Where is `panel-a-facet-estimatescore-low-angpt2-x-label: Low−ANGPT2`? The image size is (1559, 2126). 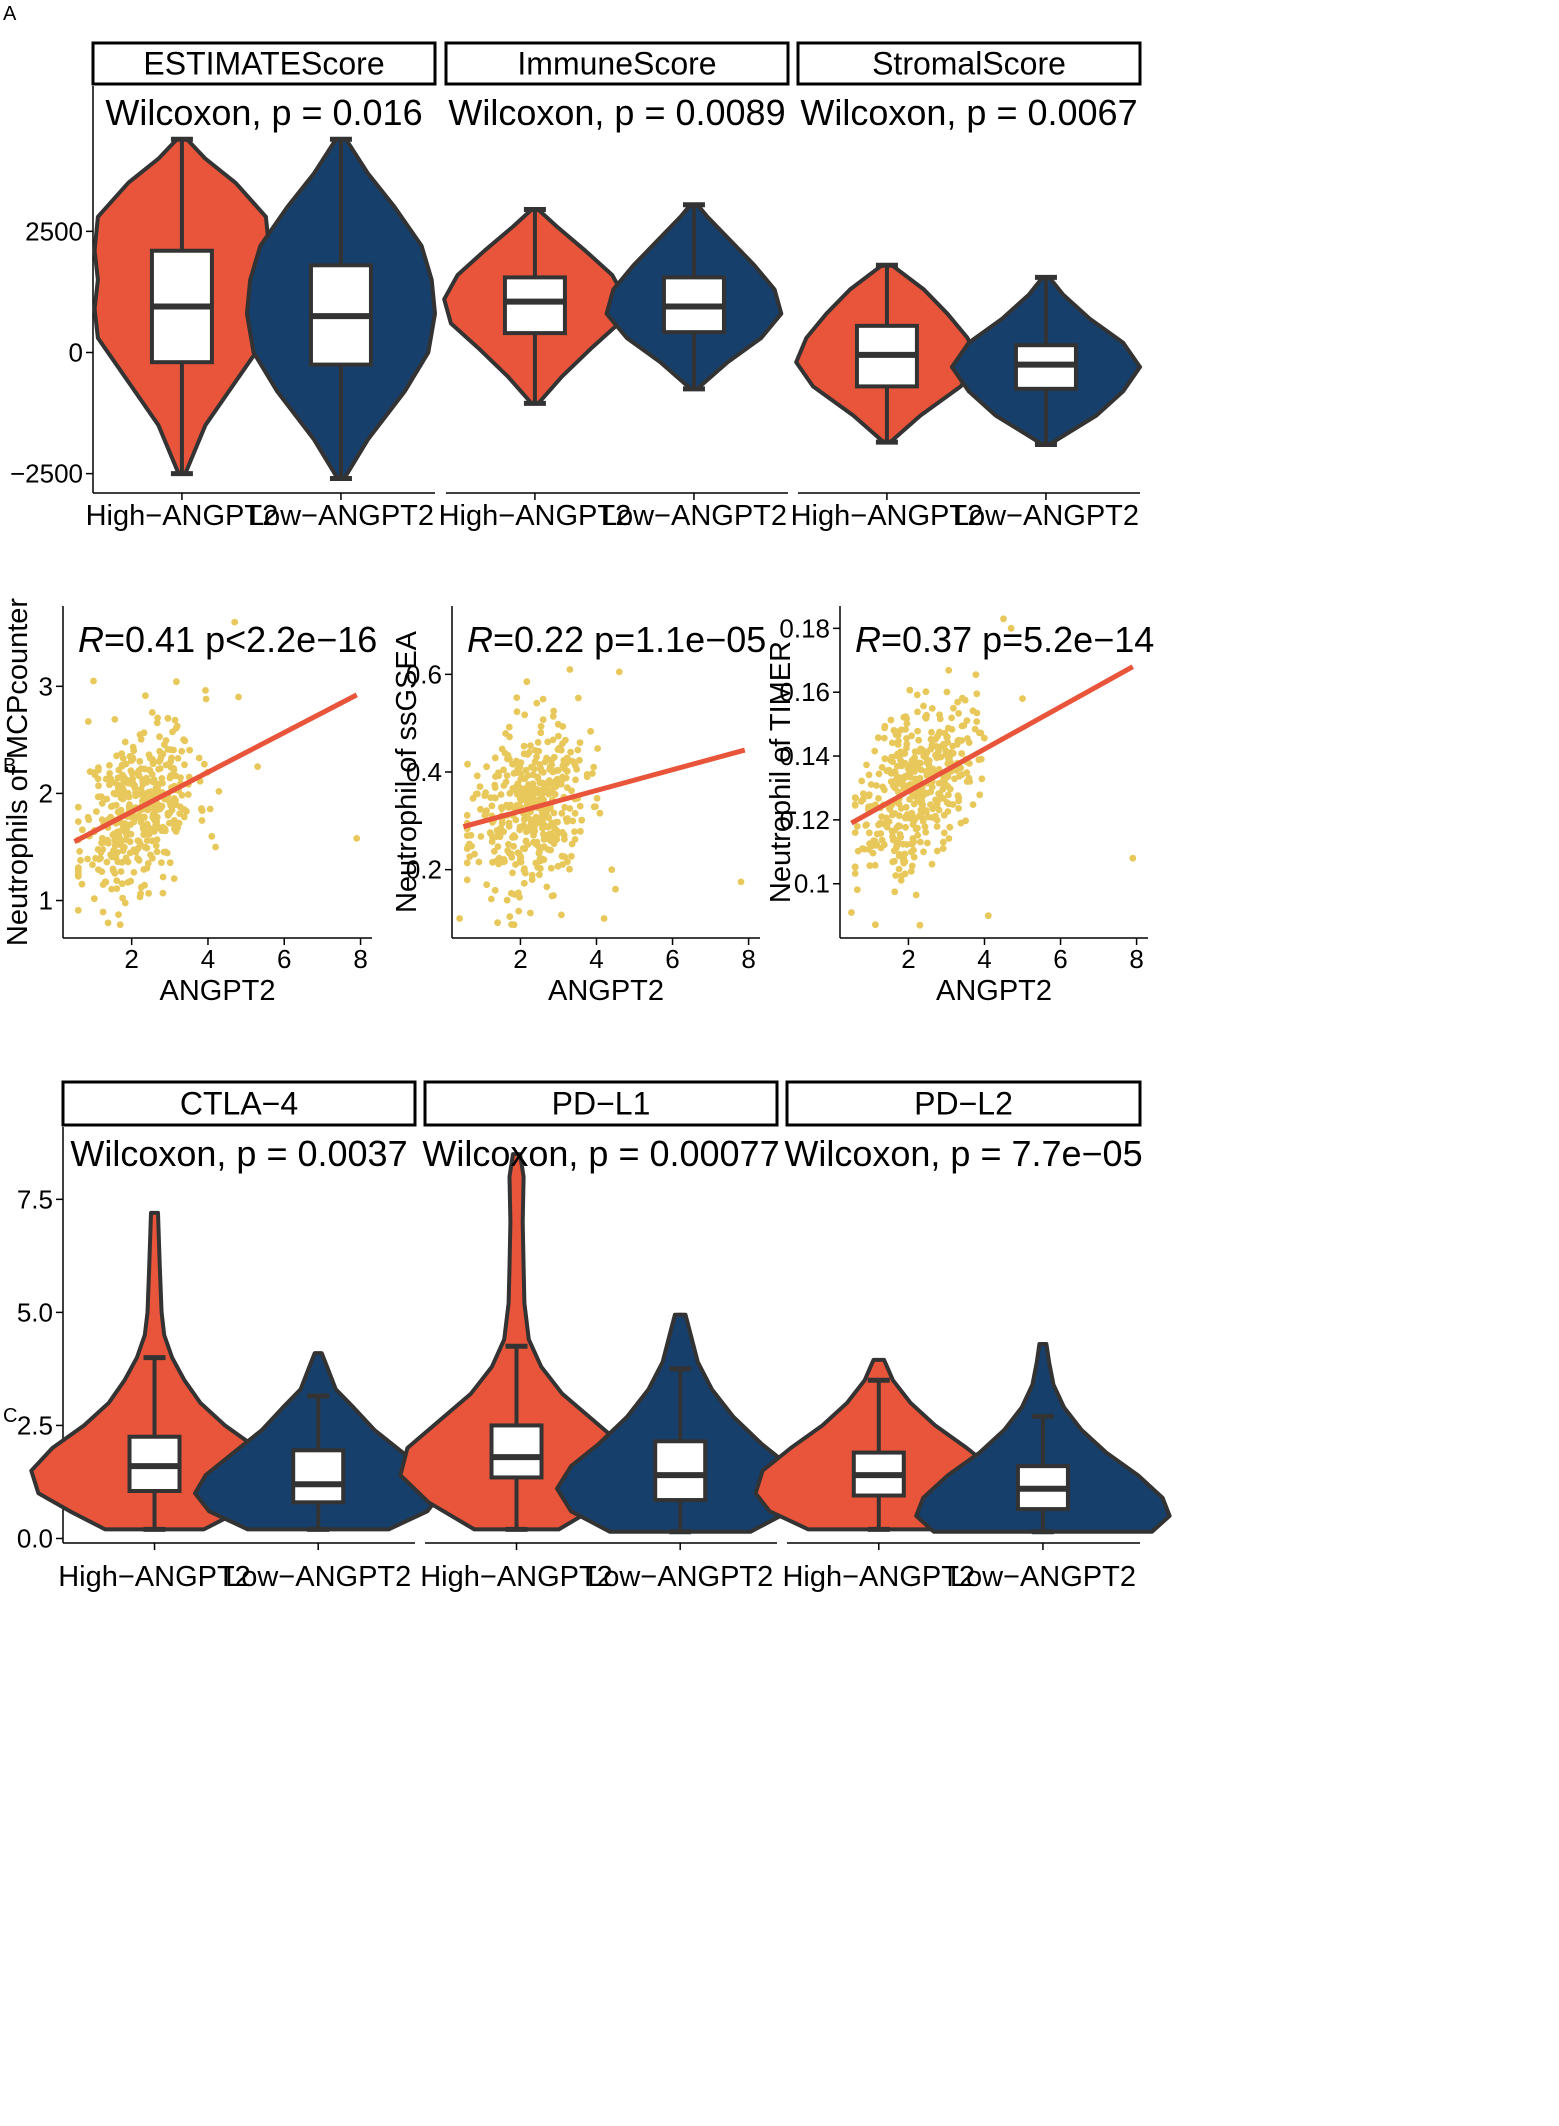
panel-a-facet-estimatescore-low-angpt2-x-label: Low−ANGPT2 is located at coordinates (341, 516).